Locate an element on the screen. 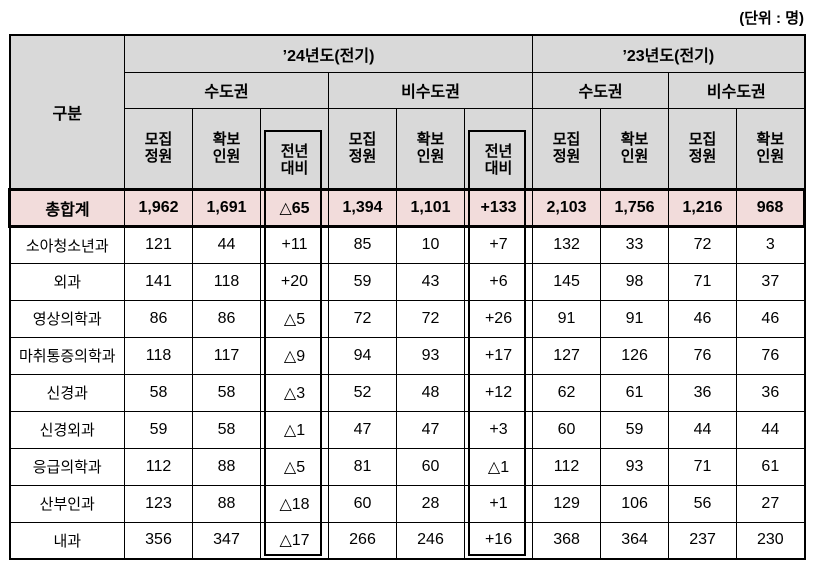  total-cell: 968 is located at coordinates (771, 207).